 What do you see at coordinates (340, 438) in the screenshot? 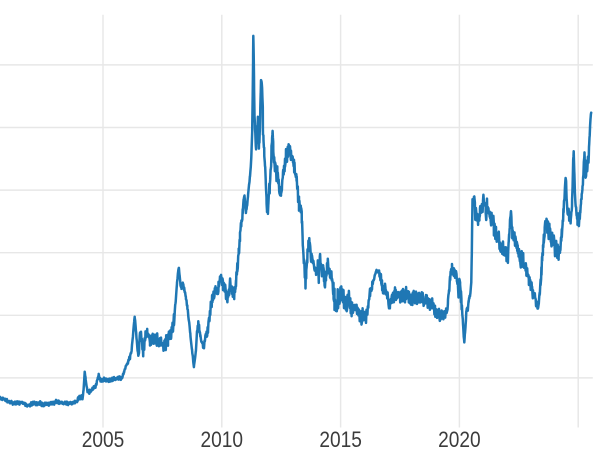
I see `svg-text: 2015` at bounding box center [340, 438].